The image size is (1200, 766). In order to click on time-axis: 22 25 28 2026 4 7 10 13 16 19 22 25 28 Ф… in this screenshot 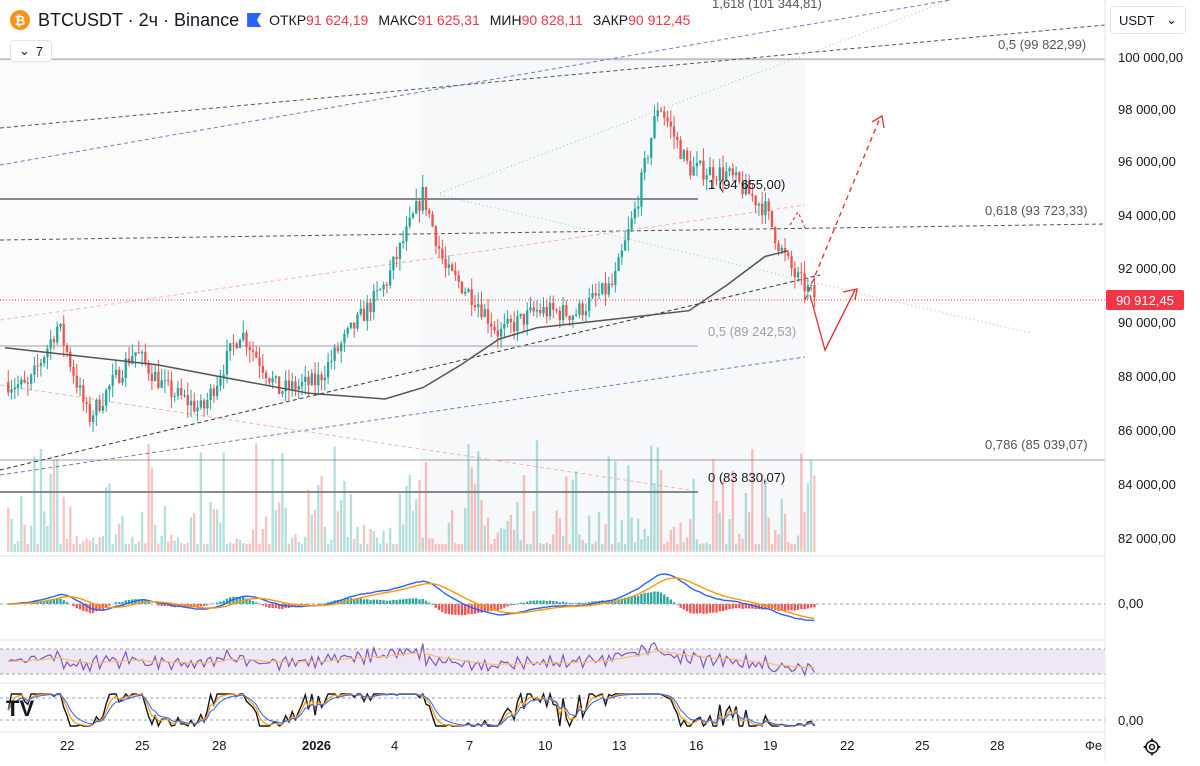, I will do `click(581, 745)`.